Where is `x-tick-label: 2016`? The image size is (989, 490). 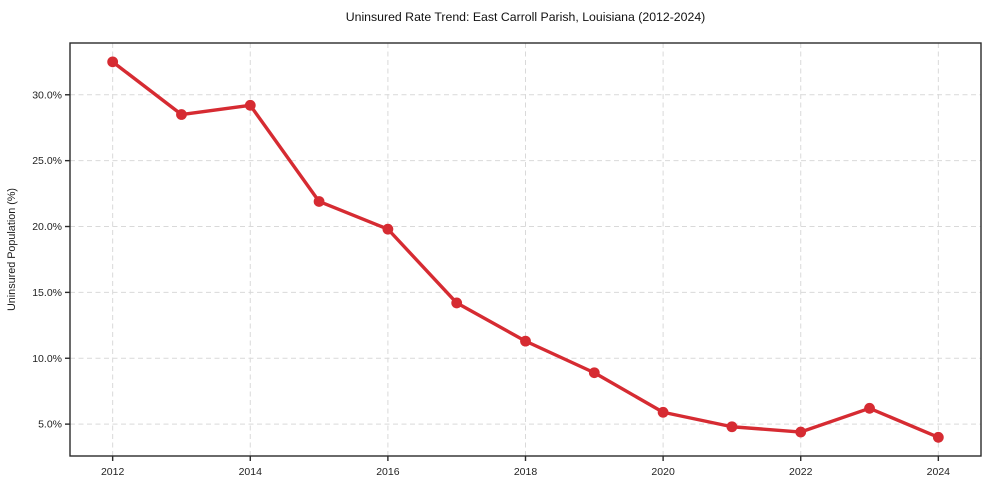
x-tick-label: 2016 is located at coordinates (388, 472).